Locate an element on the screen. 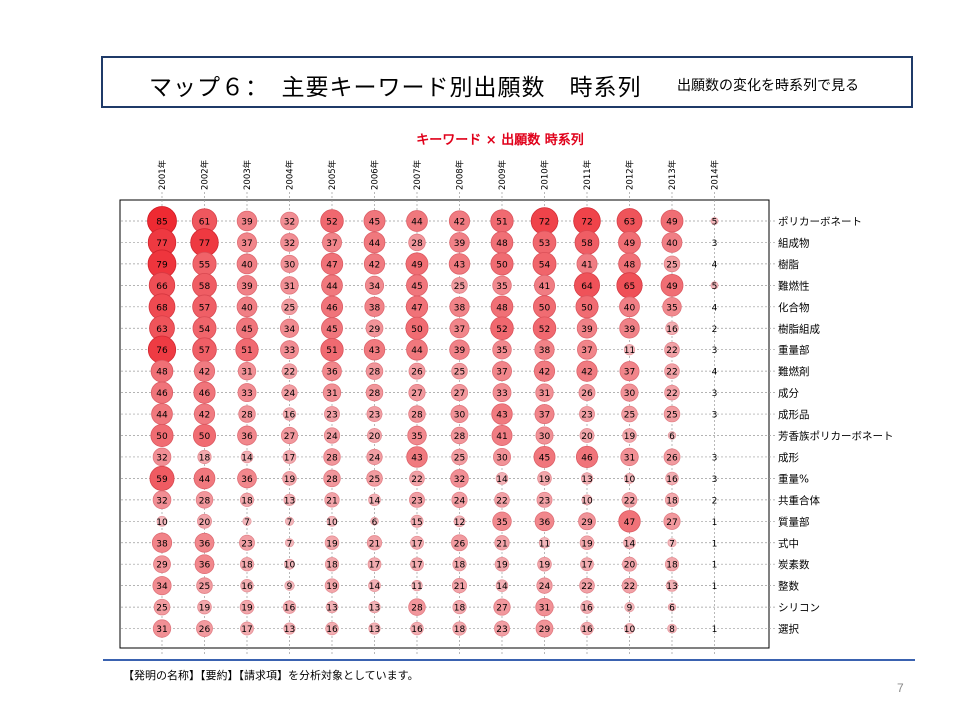 This screenshot has height=720, width=960. bubble-value: 21 is located at coordinates (374, 544).